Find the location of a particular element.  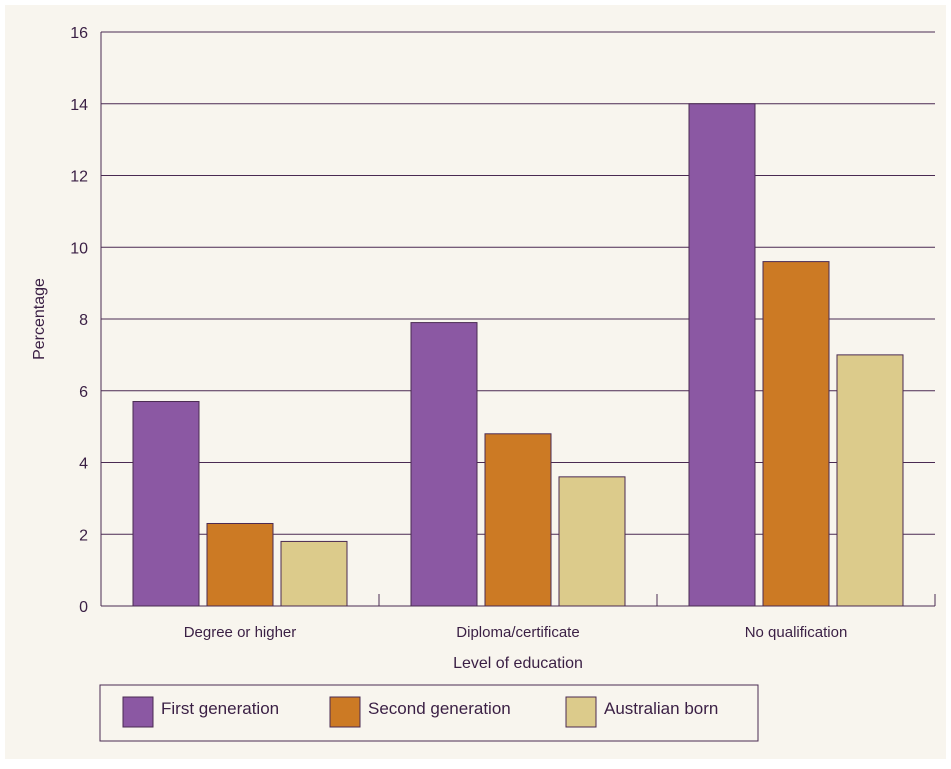

legend-box is located at coordinates (429, 713).